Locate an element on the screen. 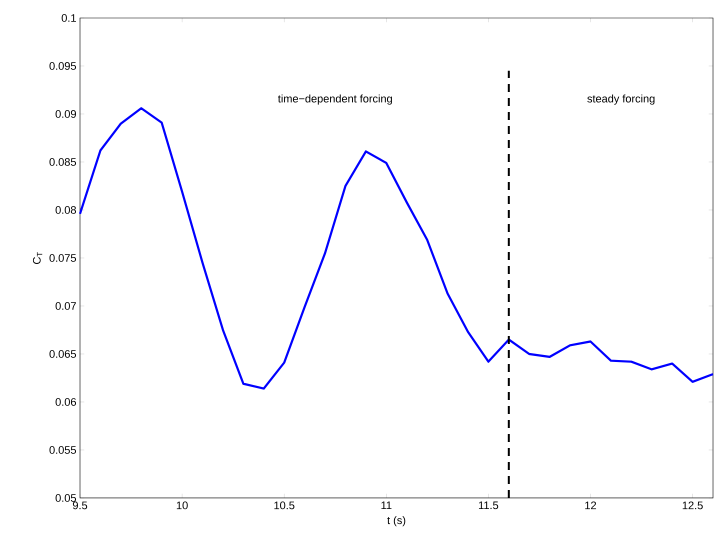 The width and height of the screenshot is (715, 553). x-axis-title: t (s) is located at coordinates (396, 521).